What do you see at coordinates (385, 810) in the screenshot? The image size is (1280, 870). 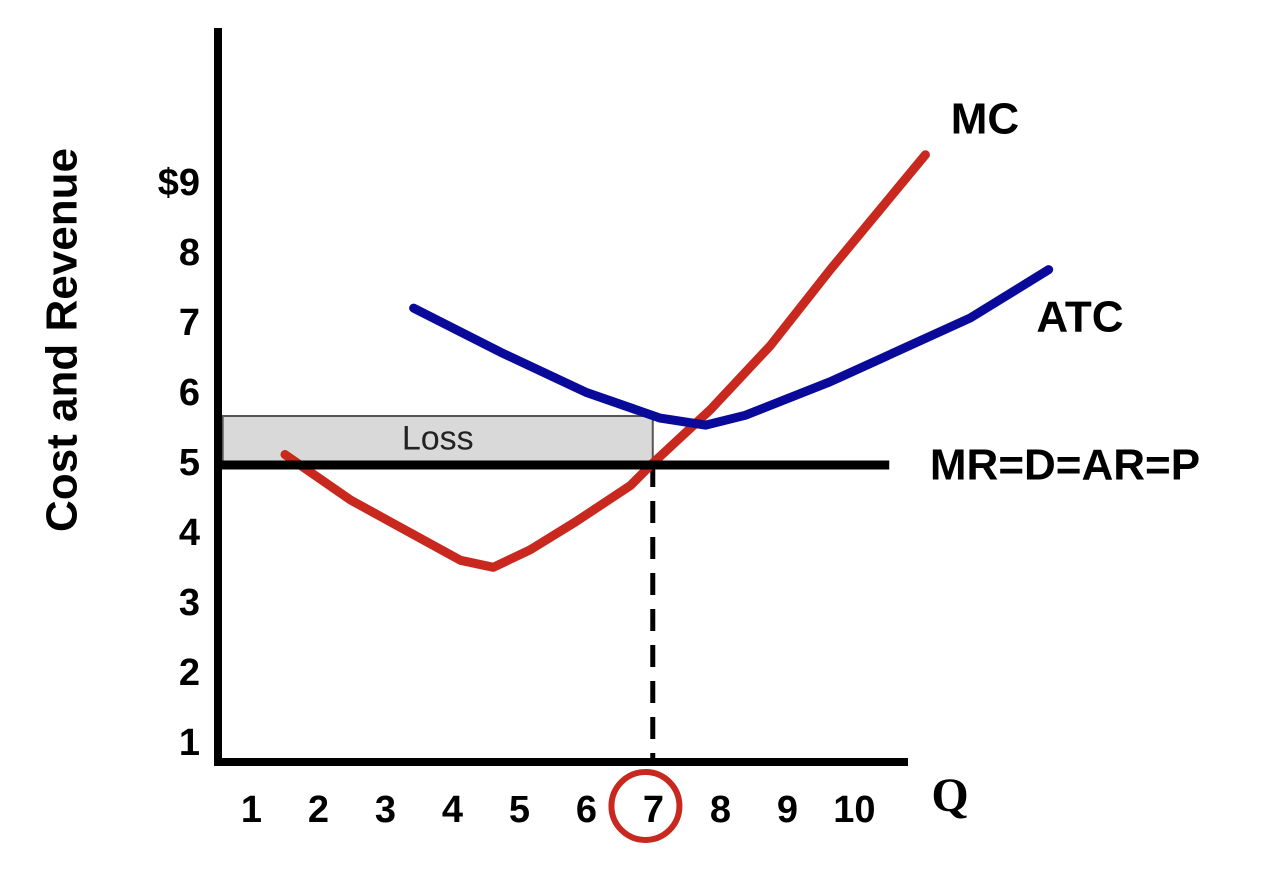 I see `x-tick-label: 3` at bounding box center [385, 810].